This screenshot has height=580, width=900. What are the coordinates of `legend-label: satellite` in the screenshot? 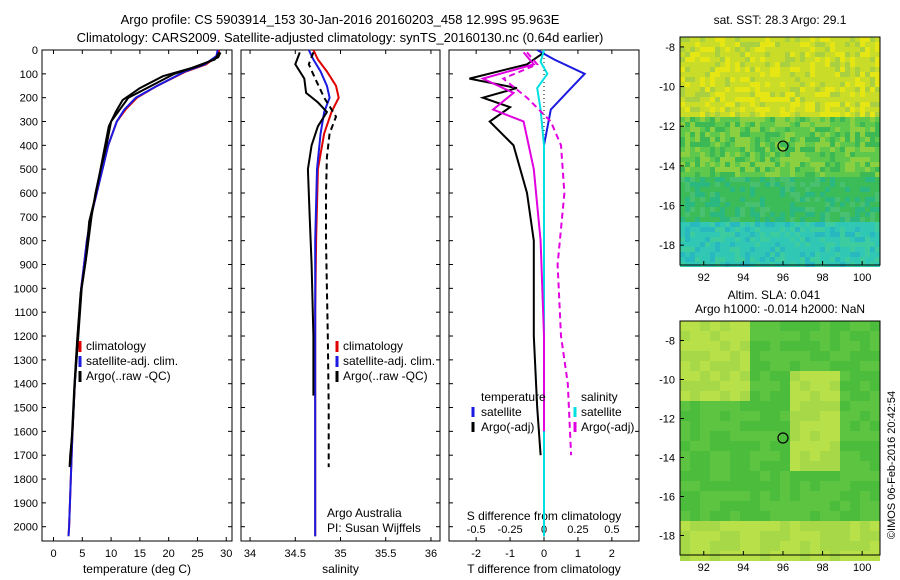 It's located at (501, 412).